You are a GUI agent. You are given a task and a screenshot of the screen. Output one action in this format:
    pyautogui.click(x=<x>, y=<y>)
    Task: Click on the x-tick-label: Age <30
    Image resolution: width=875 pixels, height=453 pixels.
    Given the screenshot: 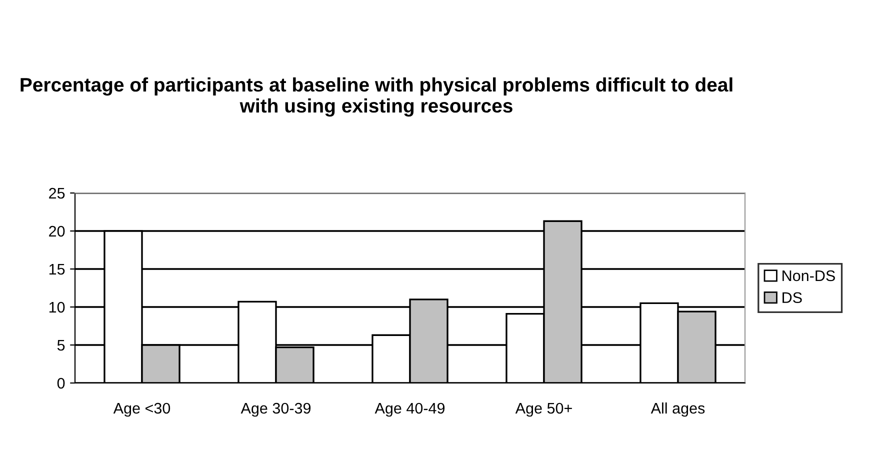 What is the action you would take?
    pyautogui.click(x=141, y=409)
    